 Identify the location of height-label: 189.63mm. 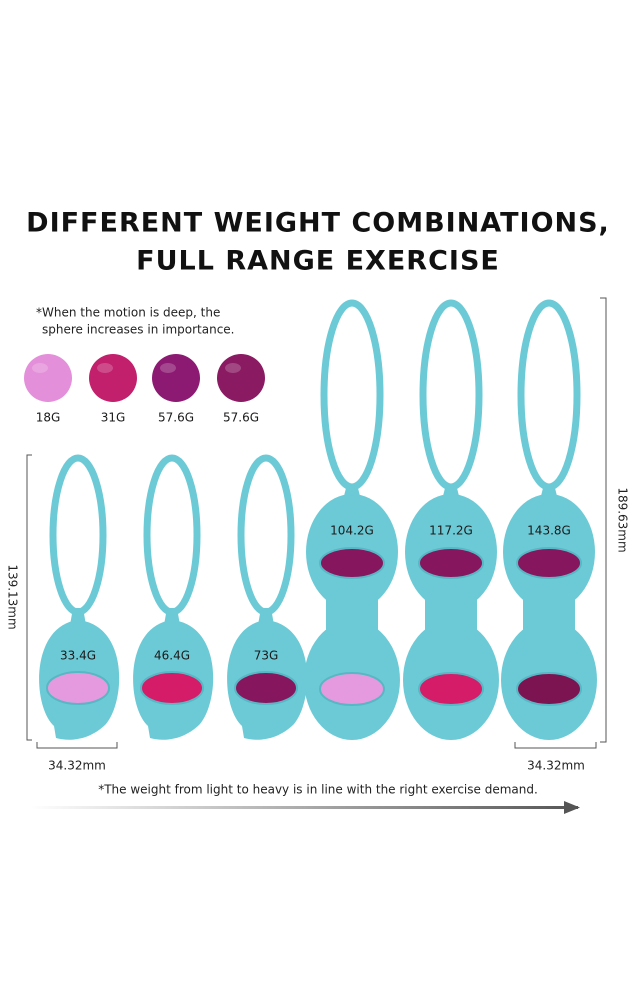
(623, 519).